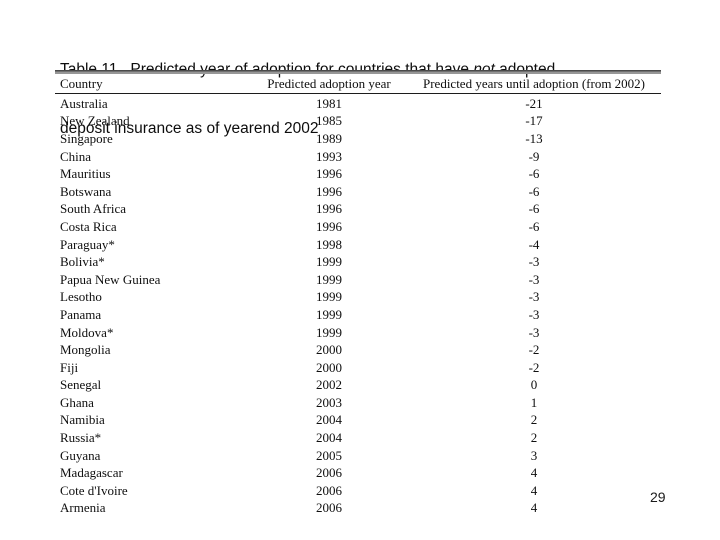  What do you see at coordinates (93, 209) in the screenshot?
I see `country-cell: South Africa` at bounding box center [93, 209].